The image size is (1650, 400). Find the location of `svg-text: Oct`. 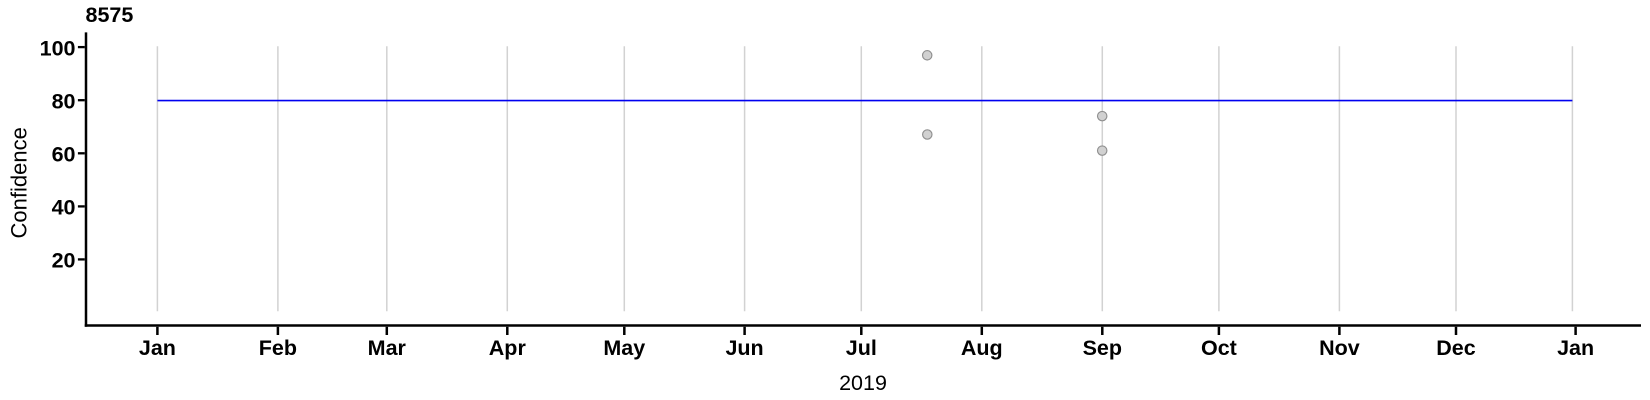

svg-text: Oct is located at coordinates (1219, 348).